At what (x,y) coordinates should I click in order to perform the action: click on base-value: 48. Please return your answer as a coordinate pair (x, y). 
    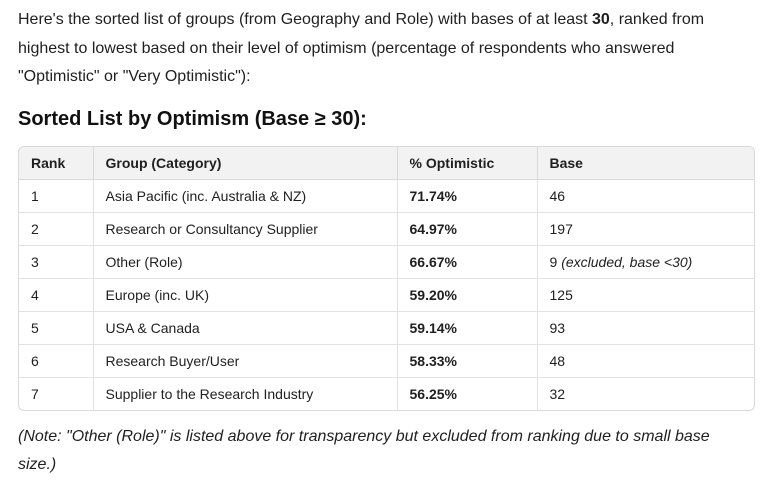
    Looking at the image, I should click on (557, 360).